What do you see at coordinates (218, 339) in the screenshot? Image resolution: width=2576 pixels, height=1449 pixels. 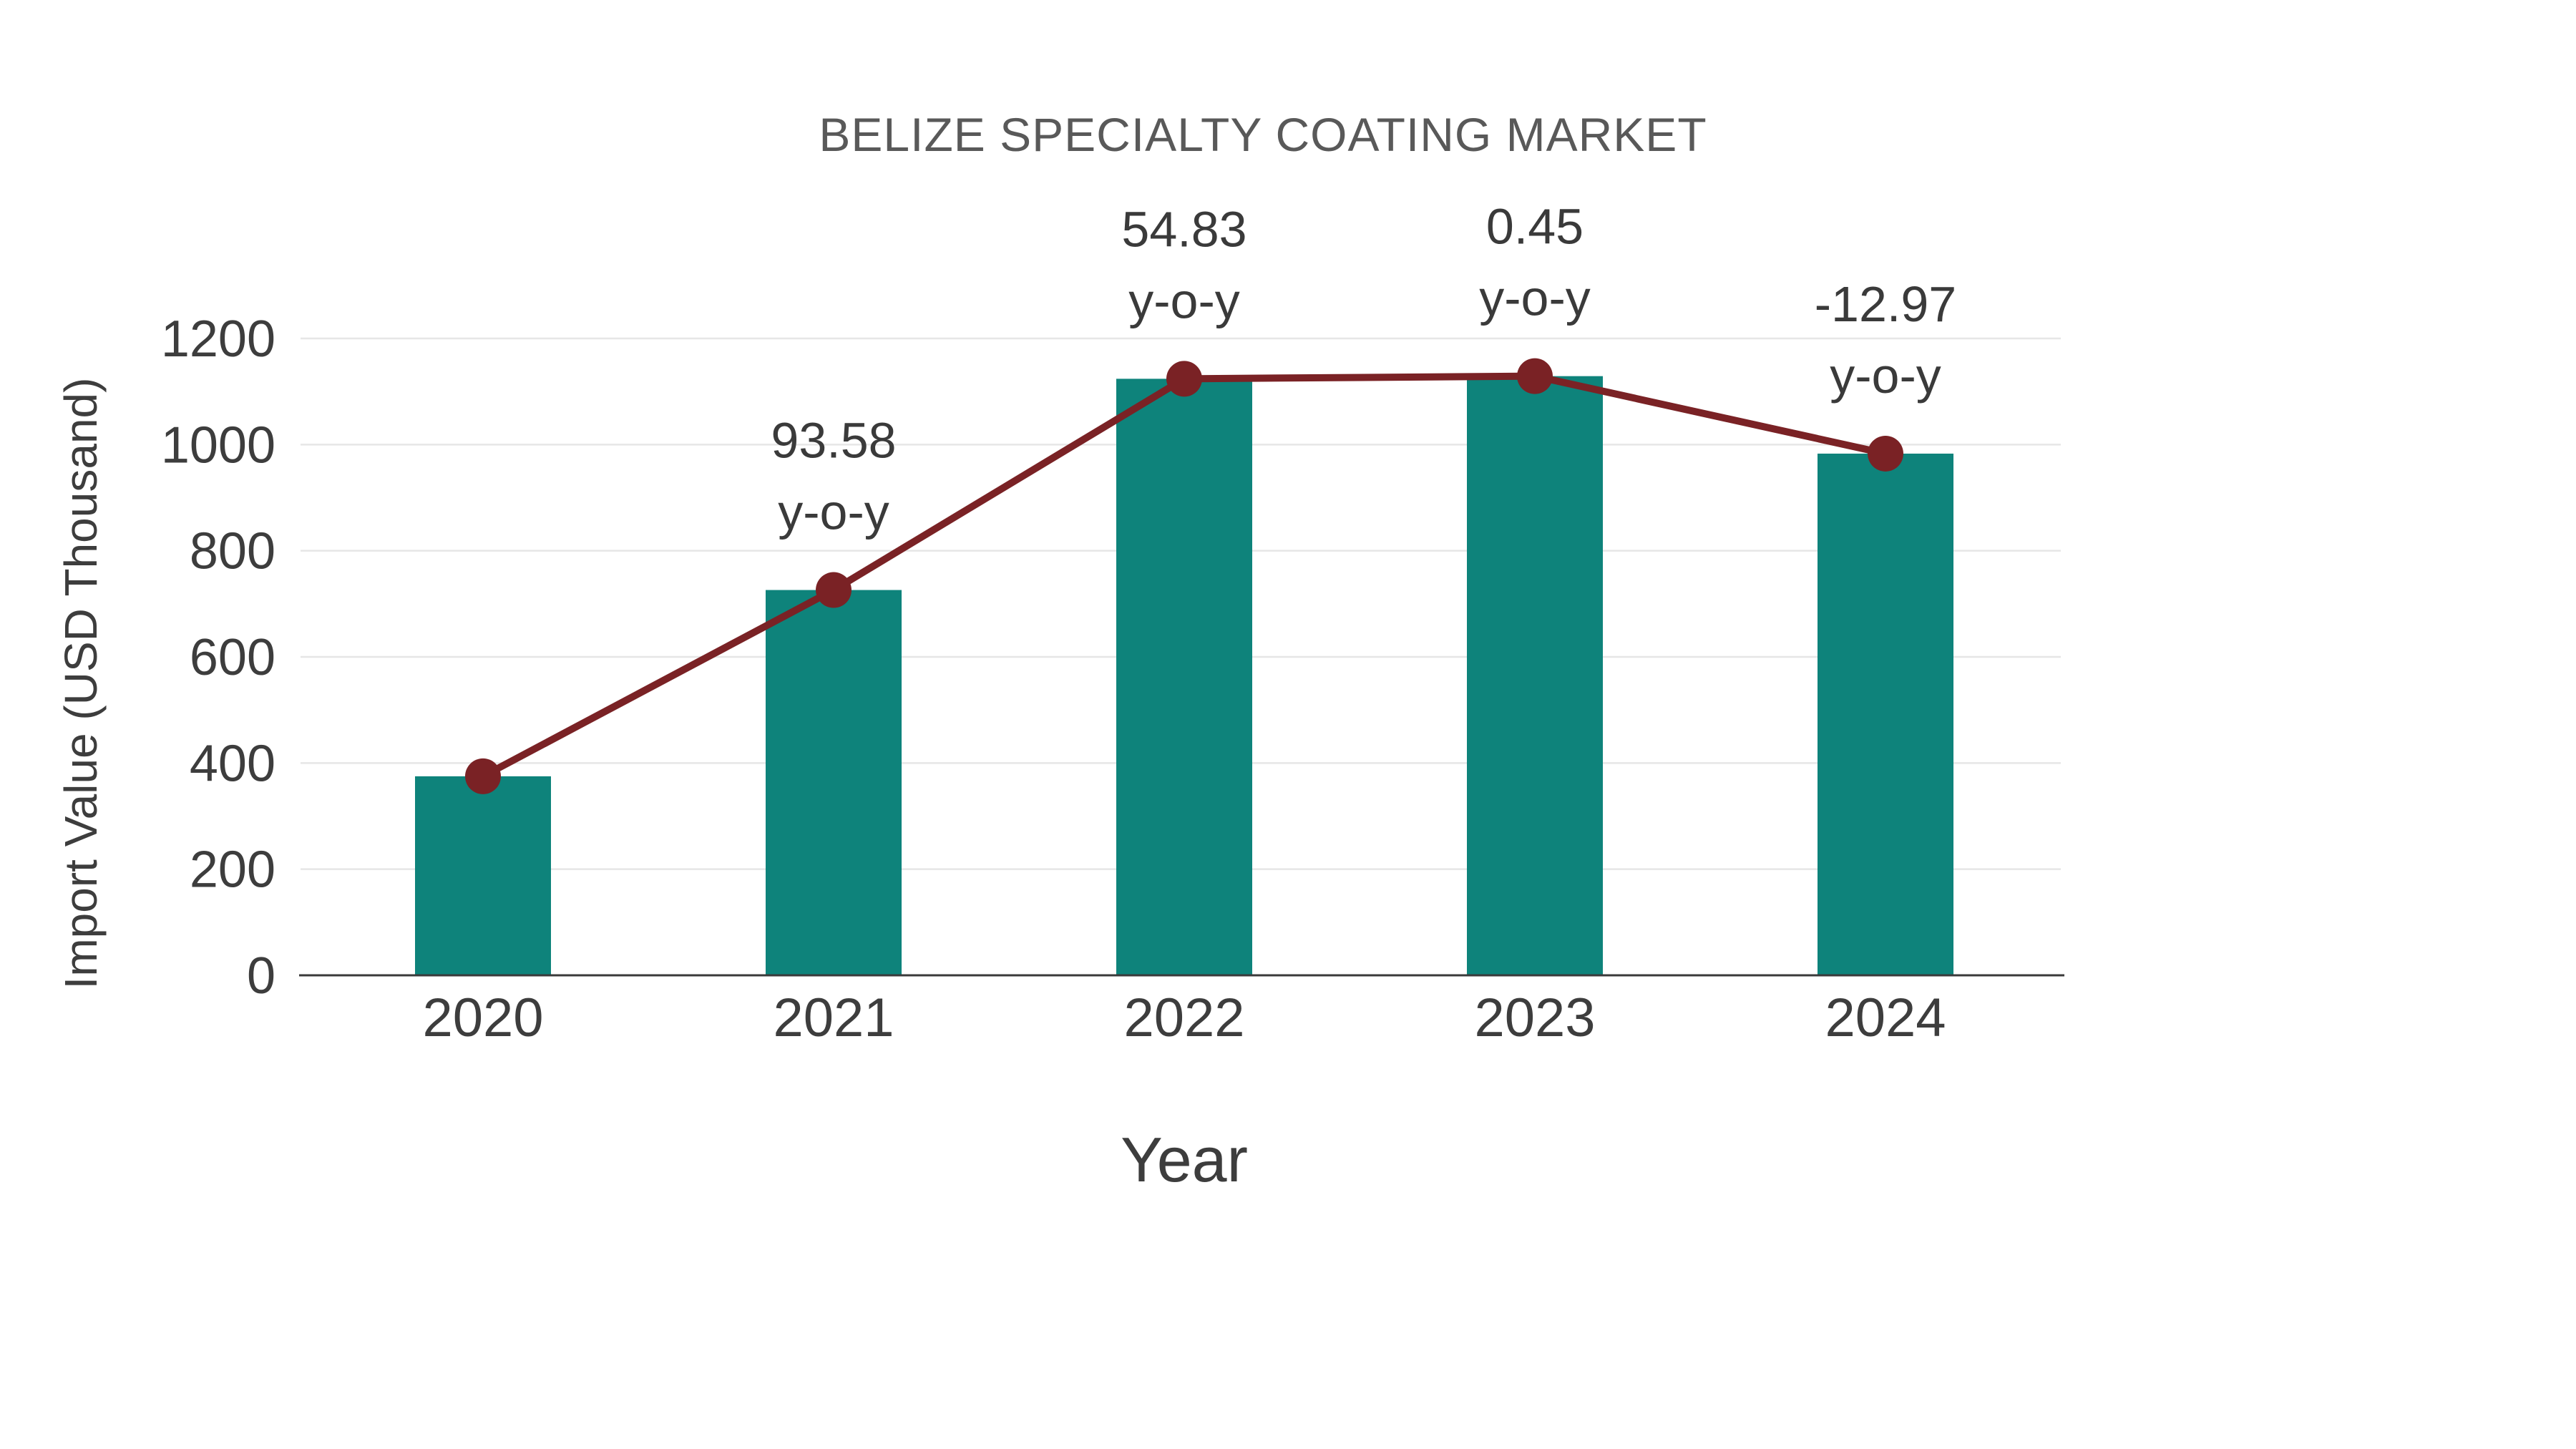 I see `y-tick-label-1200: 1200` at bounding box center [218, 339].